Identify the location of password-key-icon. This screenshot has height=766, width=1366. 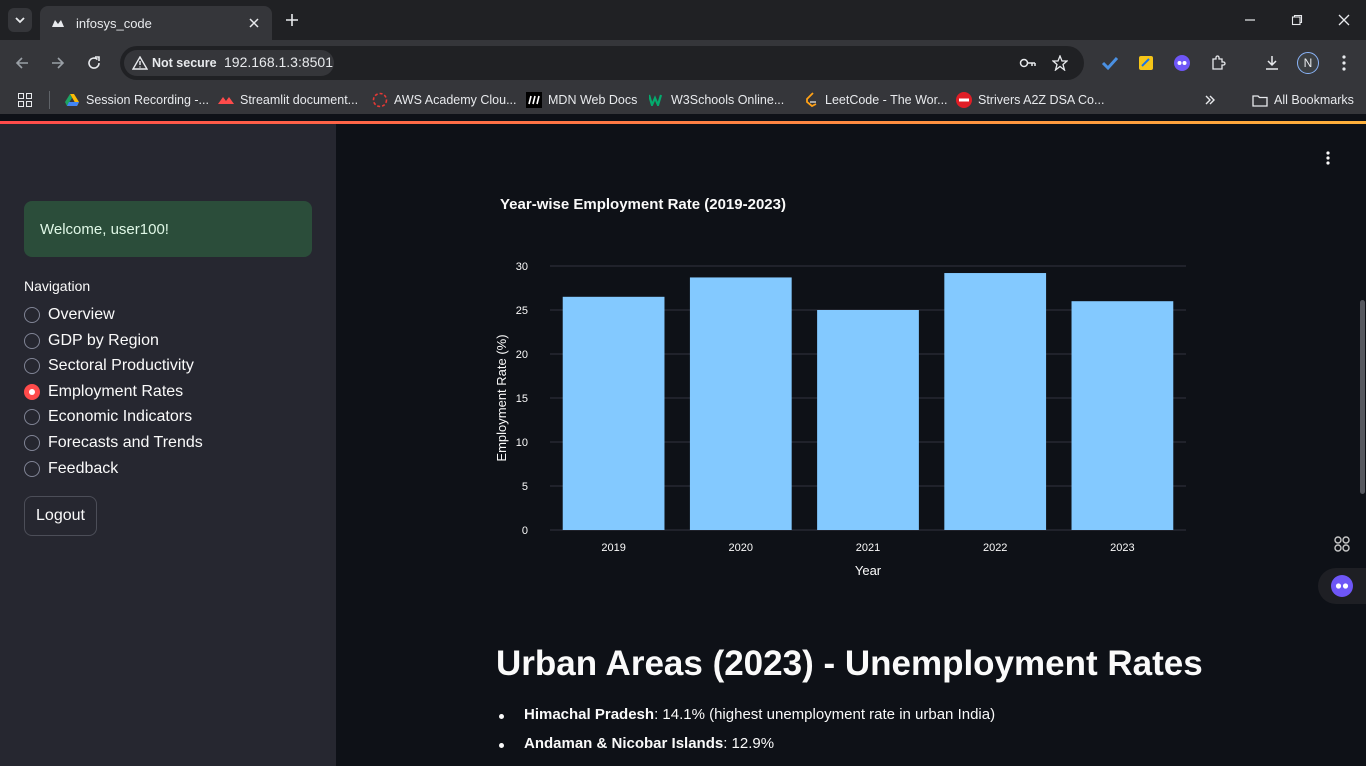
(1028, 63).